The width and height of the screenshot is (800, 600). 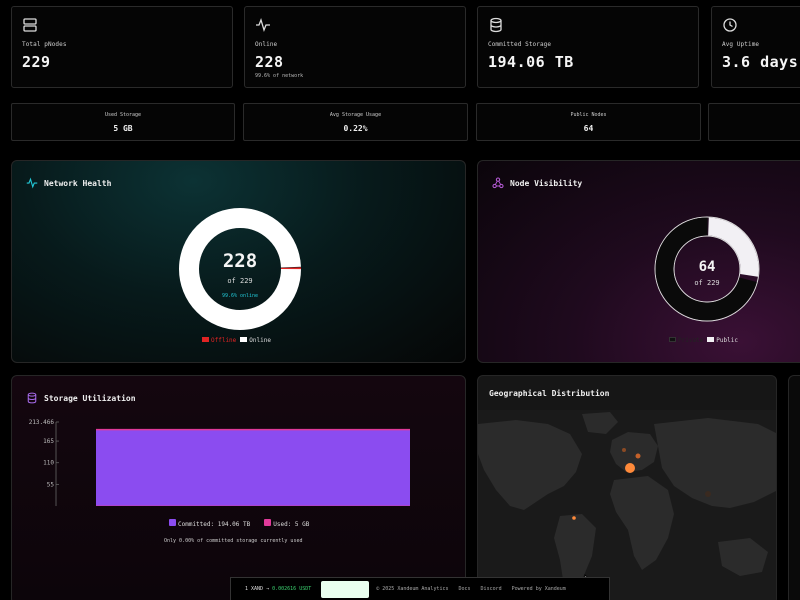 I want to click on donut-center-value: 64, so click(x=707, y=267).